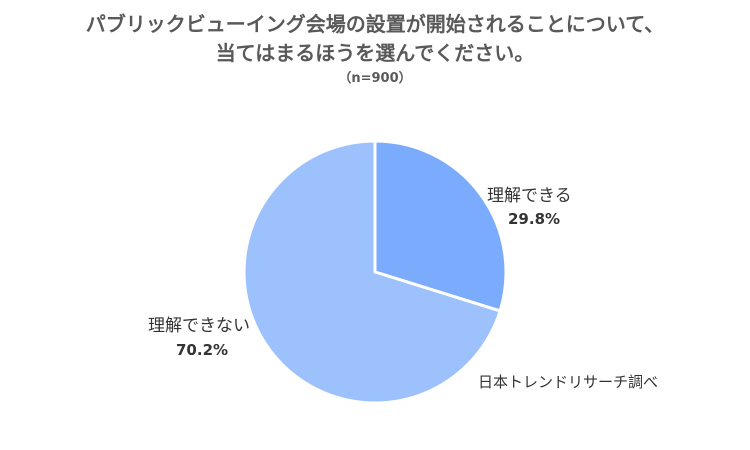 Image resolution: width=750 pixels, height=450 pixels. I want to click on slice-label-rikai-dekinai: 理解できない, so click(199, 326).